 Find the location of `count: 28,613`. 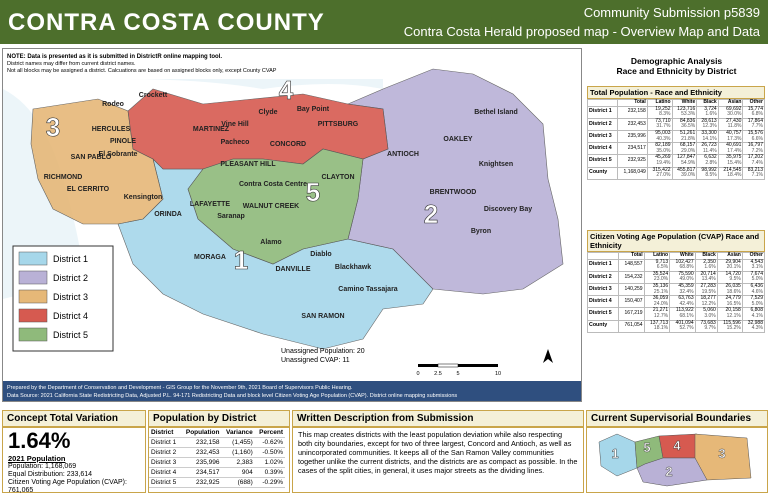

count: 28,613 is located at coordinates (709, 120).